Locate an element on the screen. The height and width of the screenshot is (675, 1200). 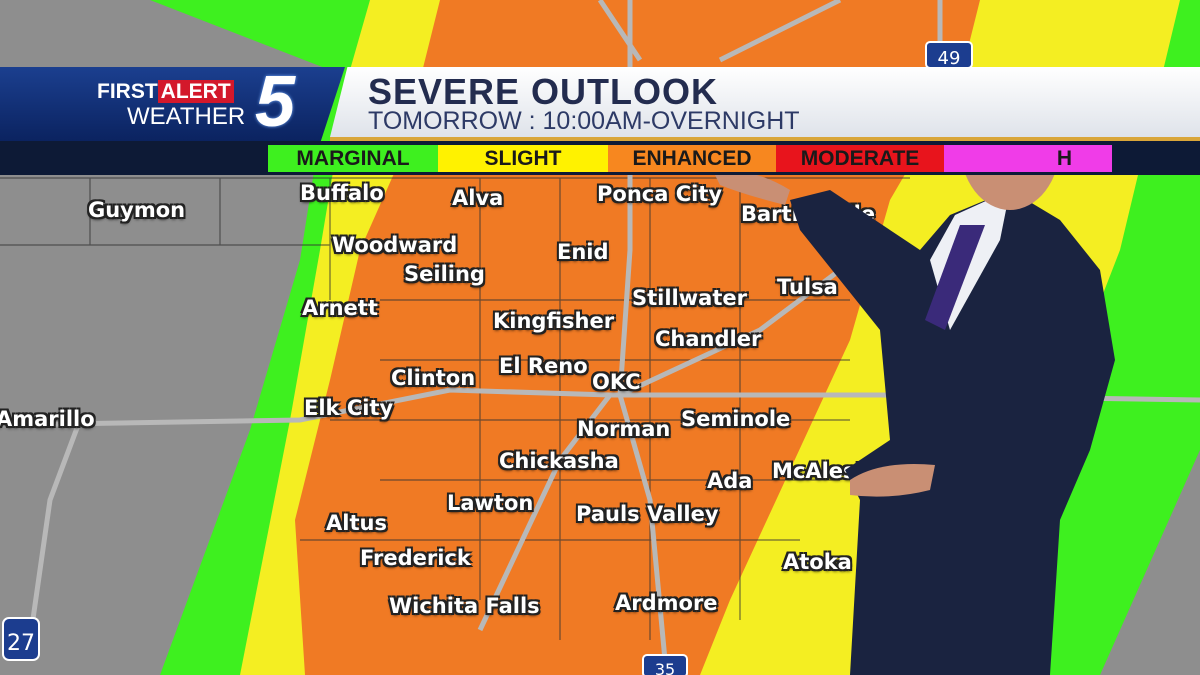
logo-alert: ALERT is located at coordinates (195, 91).